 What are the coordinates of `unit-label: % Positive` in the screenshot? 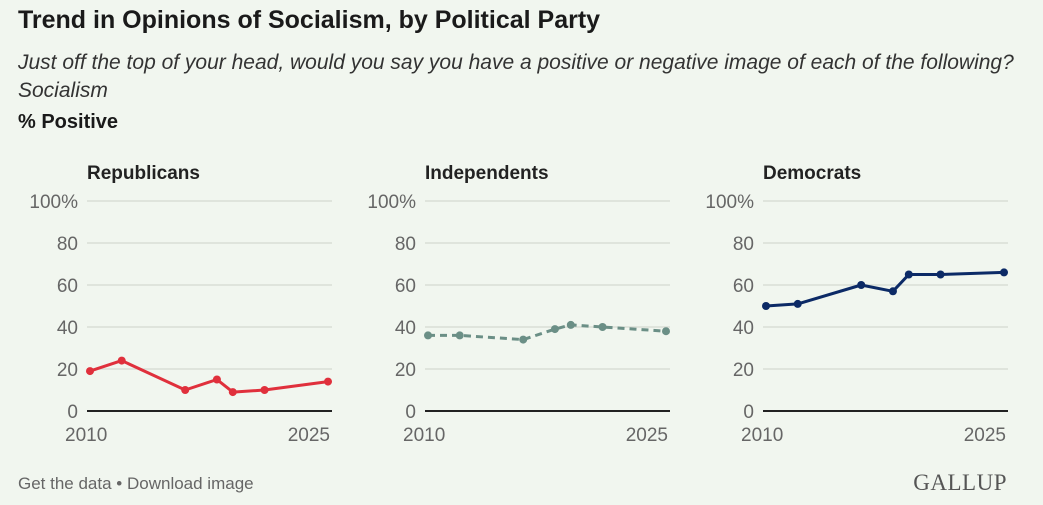 It's located at (68, 122).